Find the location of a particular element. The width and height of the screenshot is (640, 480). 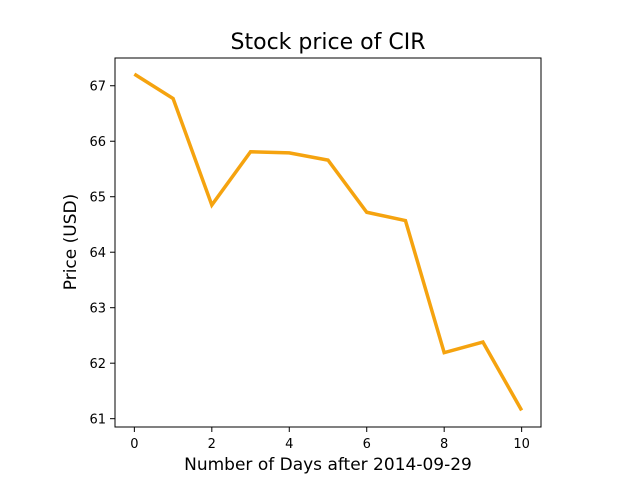

x-tick-label: 0 is located at coordinates (134, 444).